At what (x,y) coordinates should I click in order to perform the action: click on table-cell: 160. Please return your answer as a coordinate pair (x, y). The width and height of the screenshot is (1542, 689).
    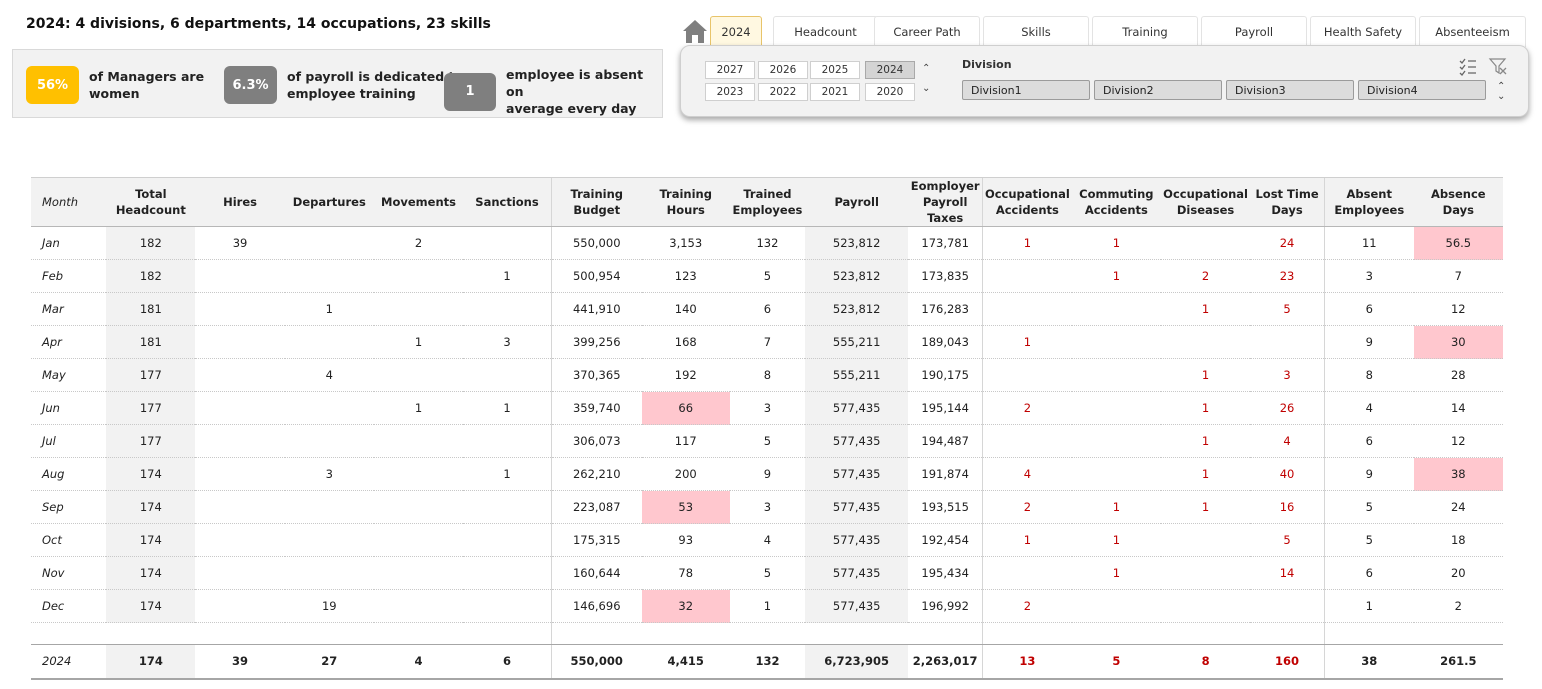
    Looking at the image, I should click on (1287, 662).